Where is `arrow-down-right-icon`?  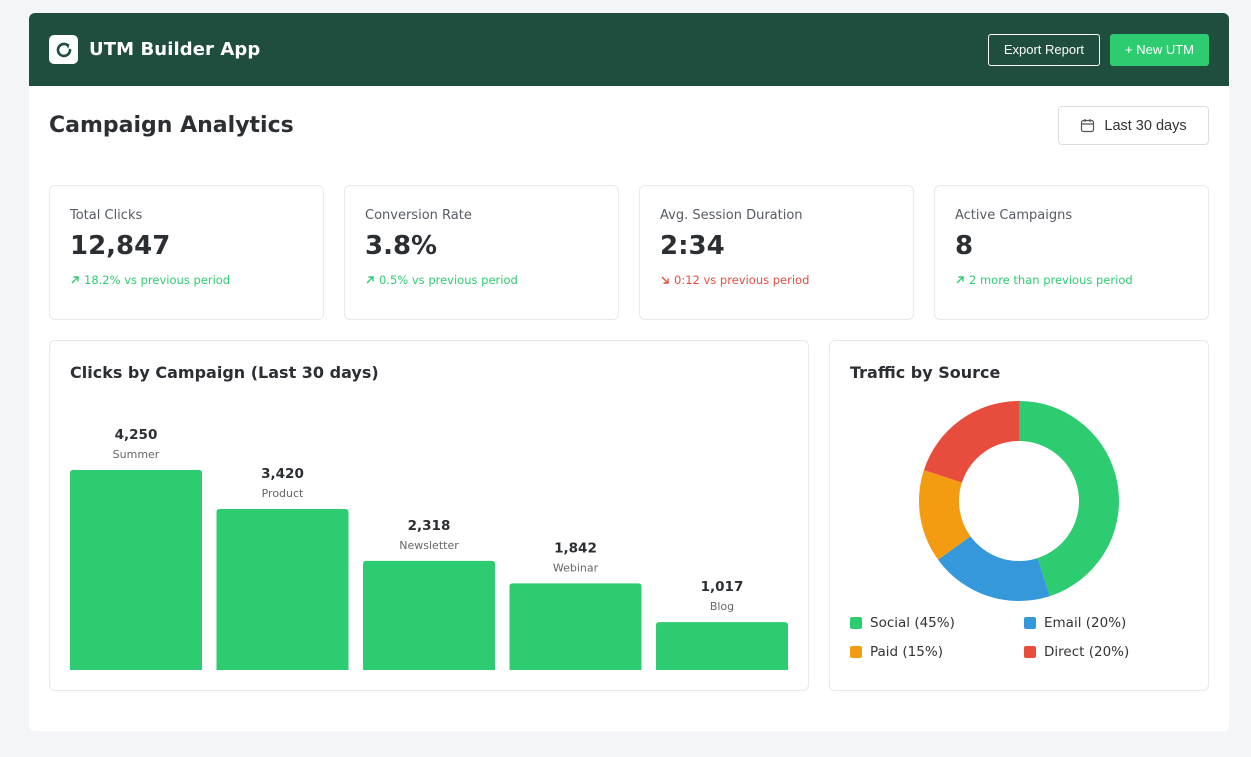 arrow-down-right-icon is located at coordinates (665, 280).